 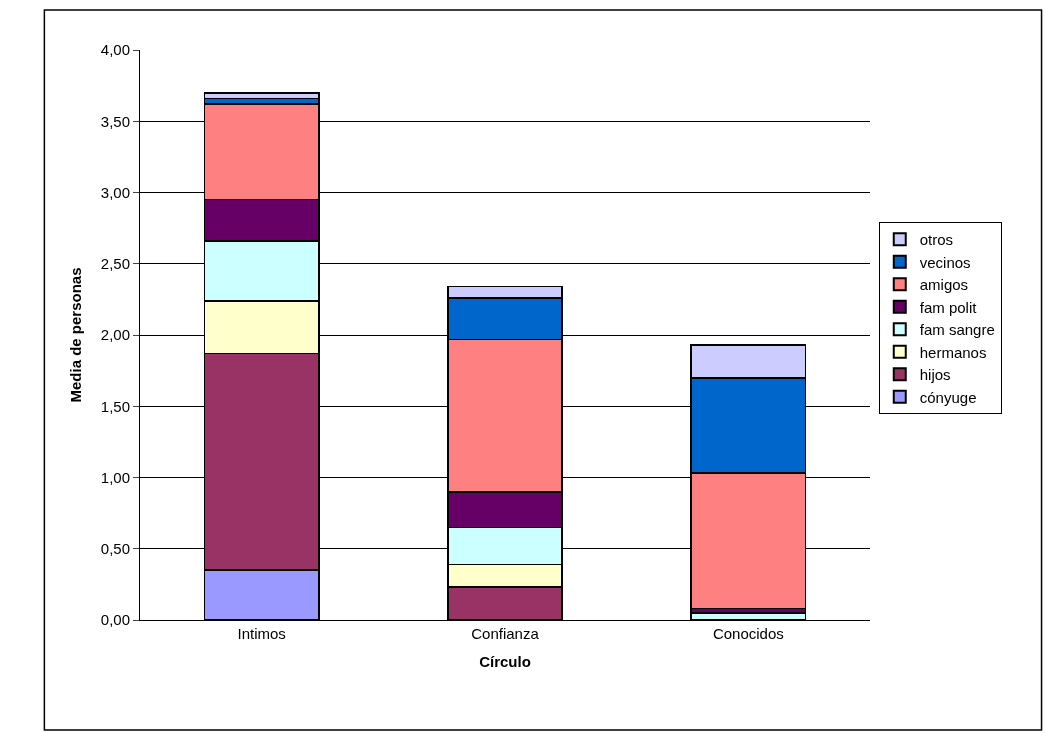 What do you see at coordinates (945, 262) in the screenshot?
I see `legend-label: vecinos` at bounding box center [945, 262].